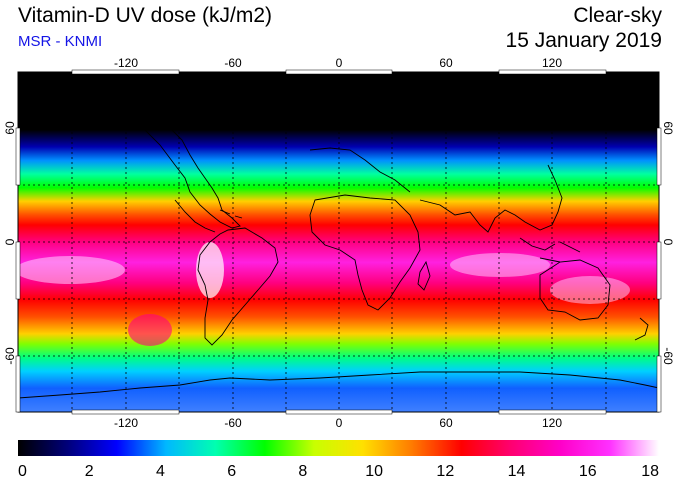 Image resolution: width=678 pixels, height=480 pixels. Describe the element at coordinates (650, 471) in the screenshot. I see `colorbar-label: 18` at that location.